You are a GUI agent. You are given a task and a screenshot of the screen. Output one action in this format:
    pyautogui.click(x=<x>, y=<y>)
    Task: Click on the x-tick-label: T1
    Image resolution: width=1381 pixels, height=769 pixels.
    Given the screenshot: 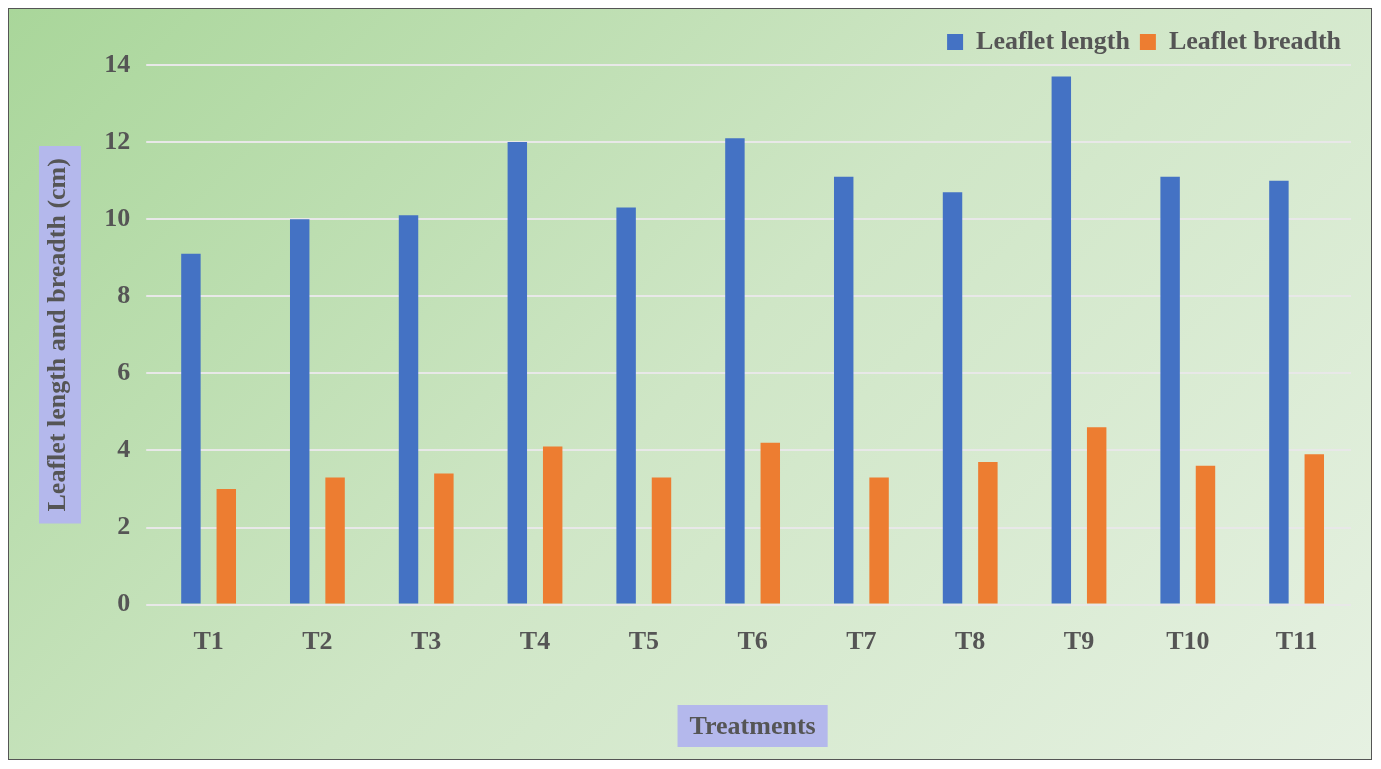 What is the action you would take?
    pyautogui.click(x=208, y=640)
    